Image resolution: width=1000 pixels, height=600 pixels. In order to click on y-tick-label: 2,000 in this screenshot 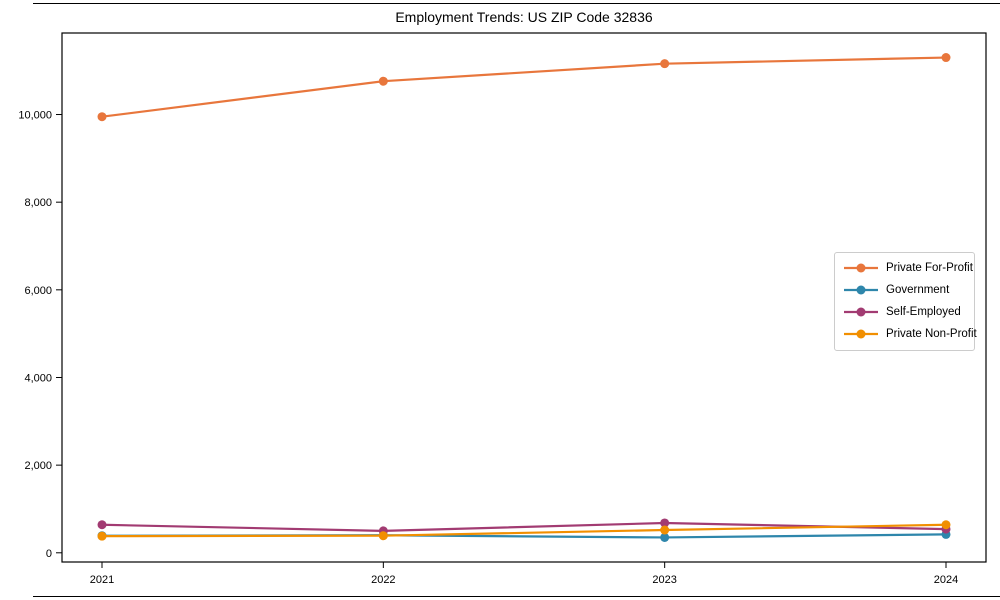, I will do `click(38, 466)`.